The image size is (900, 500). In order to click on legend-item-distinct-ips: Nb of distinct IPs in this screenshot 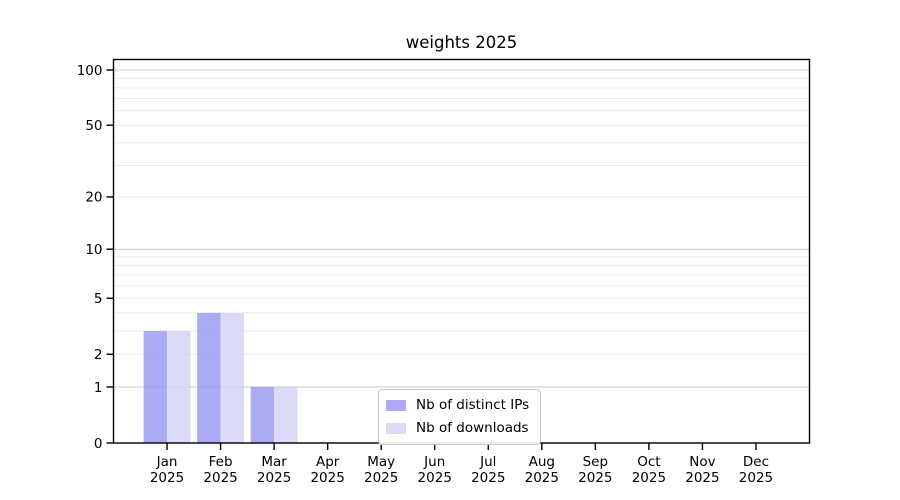, I will do `click(457, 405)`.